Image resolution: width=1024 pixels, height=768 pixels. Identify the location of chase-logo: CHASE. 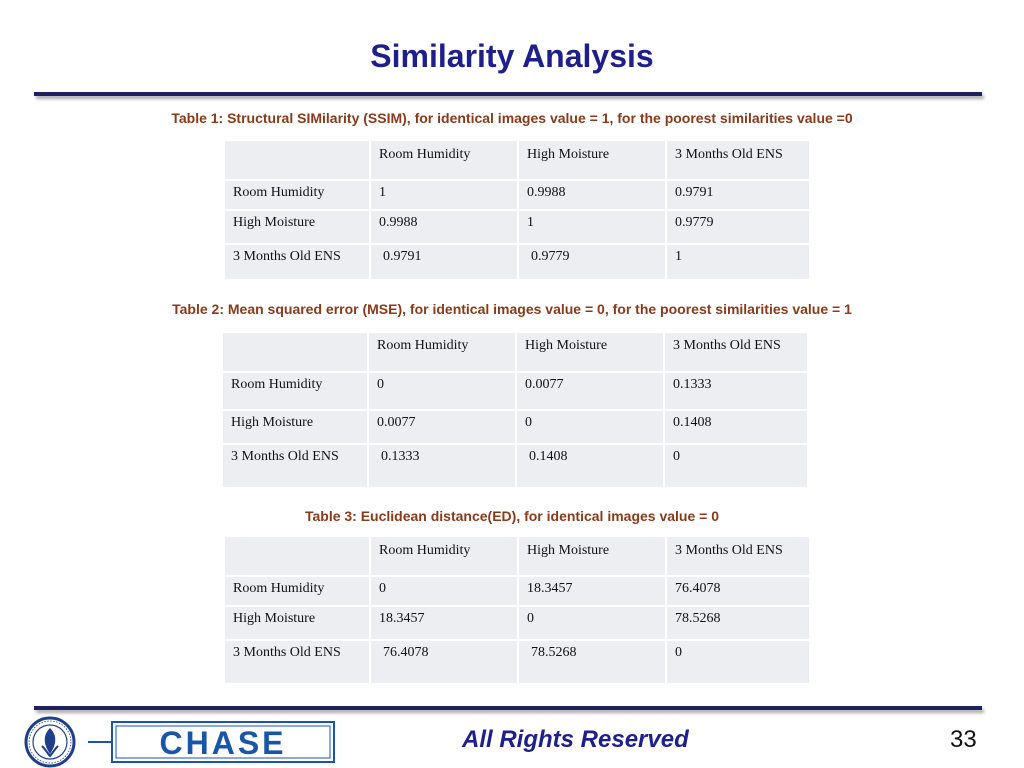
(211, 742).